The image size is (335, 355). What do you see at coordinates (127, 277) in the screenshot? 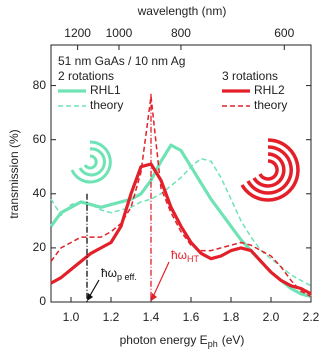
I see `marker-label-sub: p eff.` at bounding box center [127, 277].